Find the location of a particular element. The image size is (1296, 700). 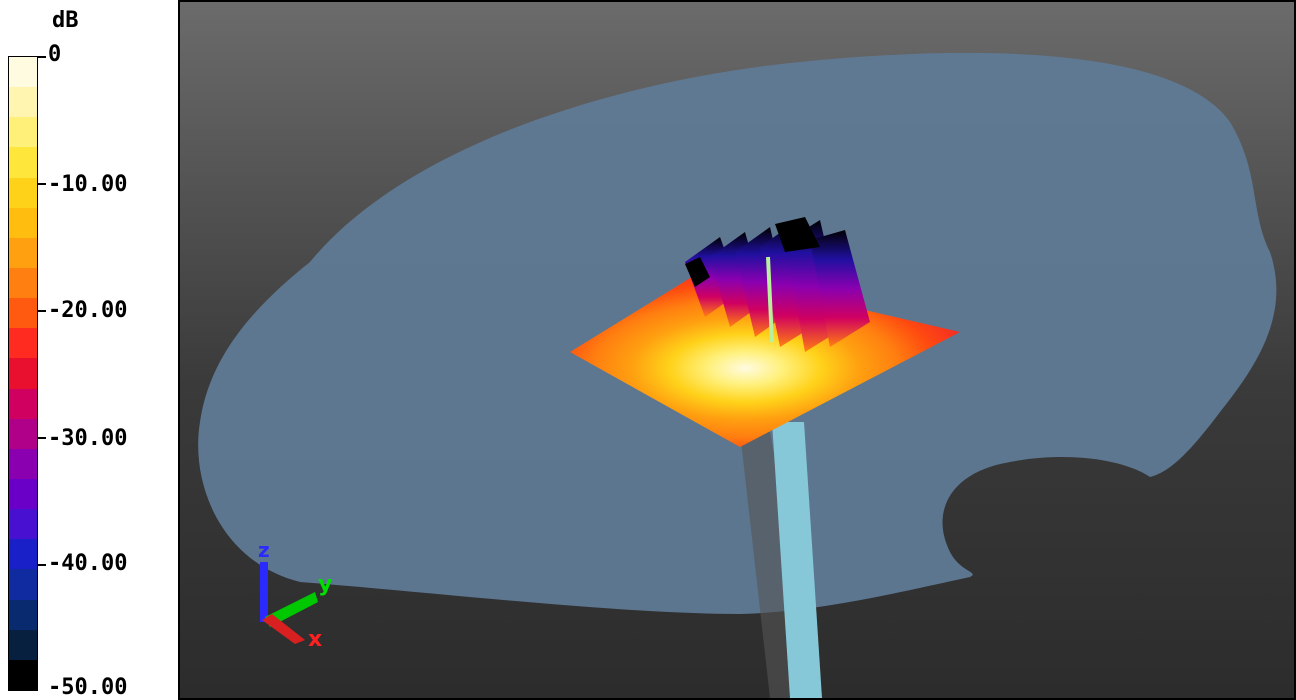

colorbar-scale is located at coordinates (23, 373).